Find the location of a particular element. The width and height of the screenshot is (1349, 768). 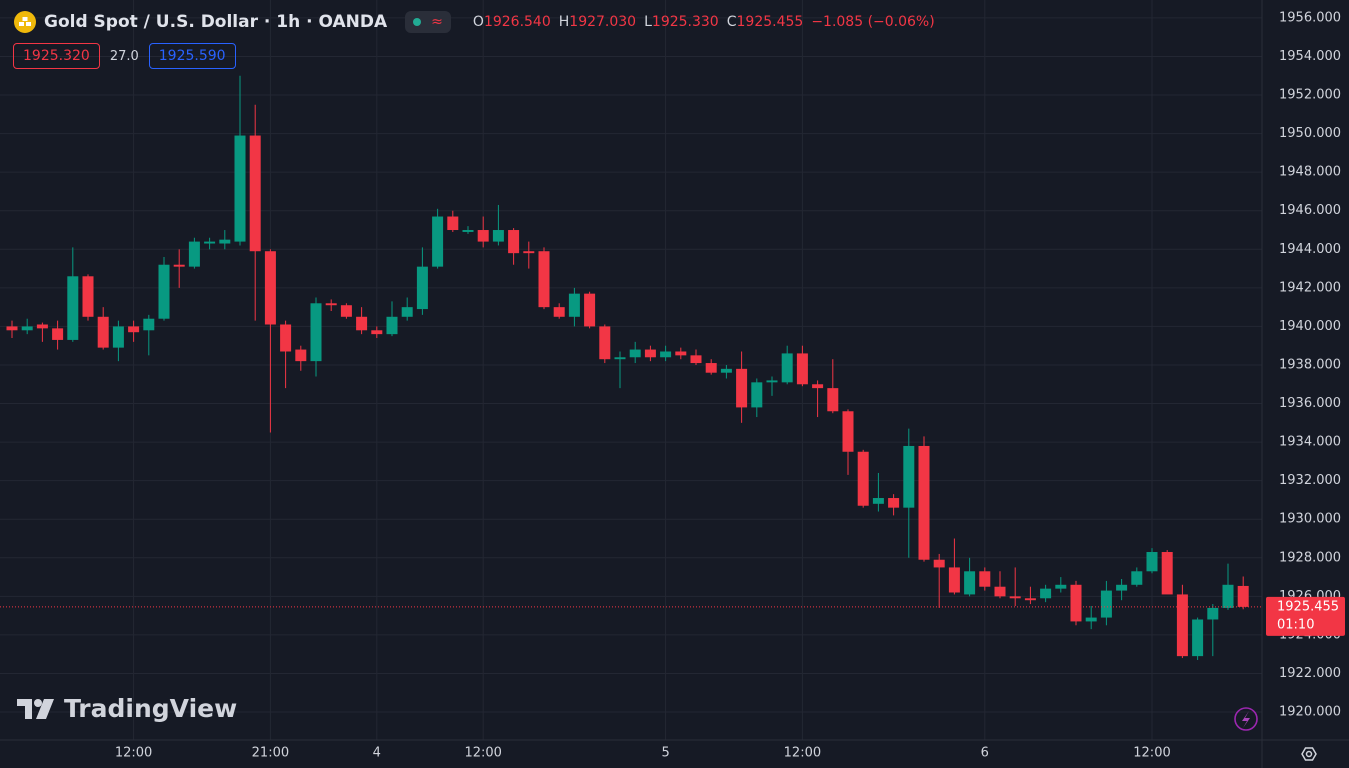

symbol-title: Gold Spot / U.S. Dollar · 1h · OANDA is located at coordinates (216, 22).